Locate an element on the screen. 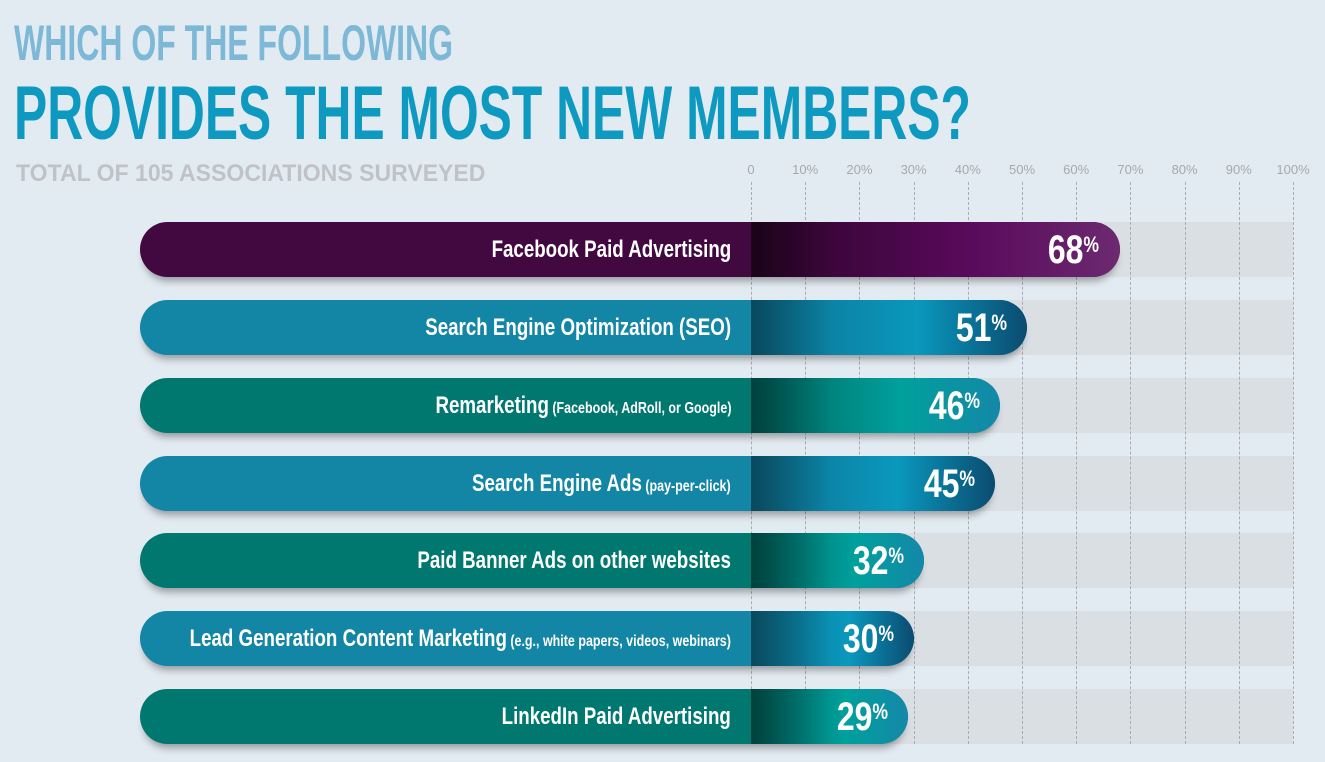  bar-value-segment: 46% is located at coordinates (876, 405).